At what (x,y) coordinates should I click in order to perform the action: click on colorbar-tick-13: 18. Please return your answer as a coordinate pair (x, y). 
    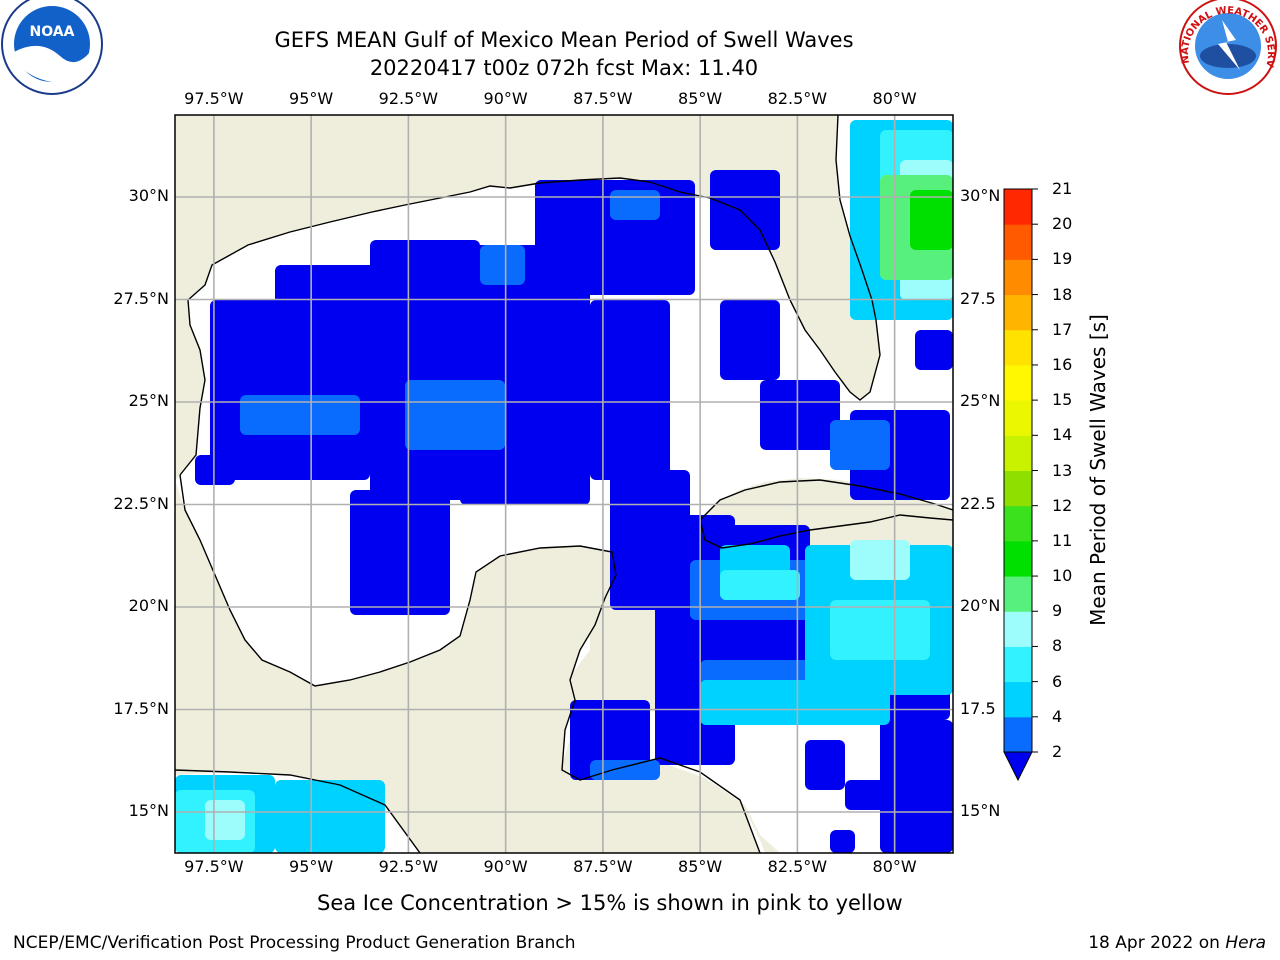
    Looking at the image, I should click on (1062, 294).